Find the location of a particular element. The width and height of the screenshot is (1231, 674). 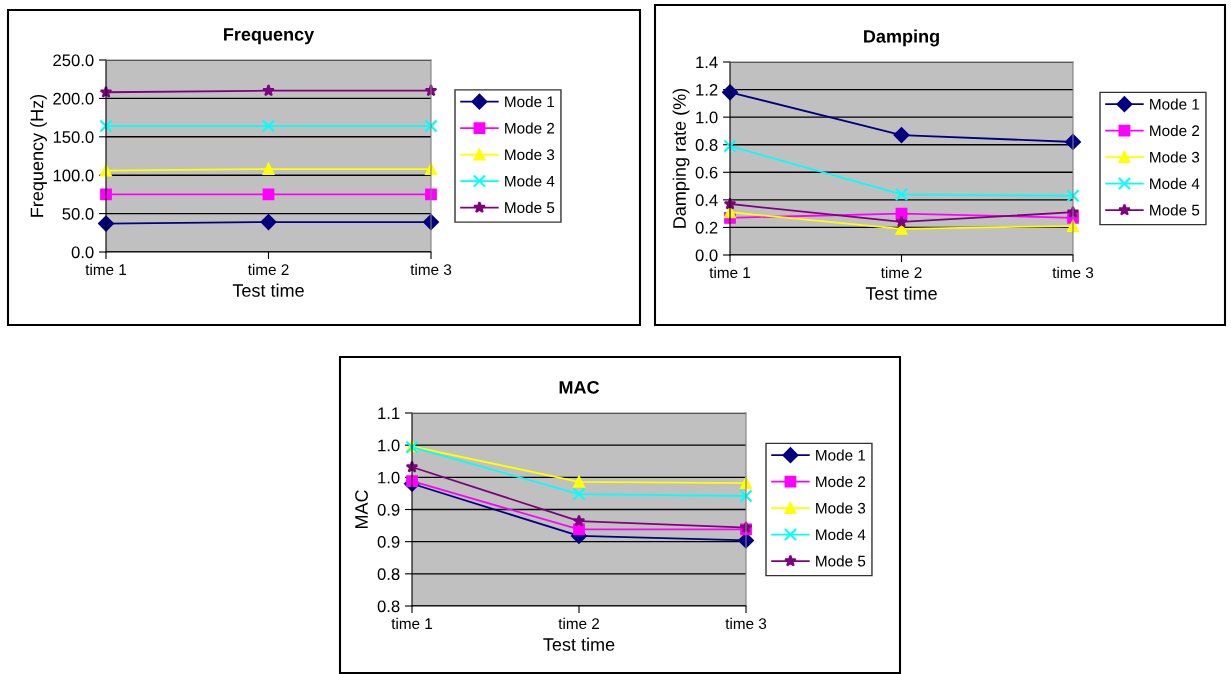

y-tick-label: 0.6 is located at coordinates (706, 172).